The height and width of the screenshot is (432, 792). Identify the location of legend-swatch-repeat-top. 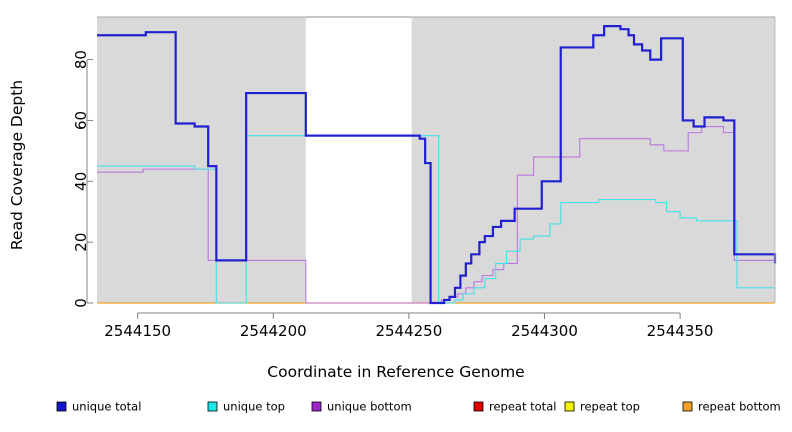
(569, 406).